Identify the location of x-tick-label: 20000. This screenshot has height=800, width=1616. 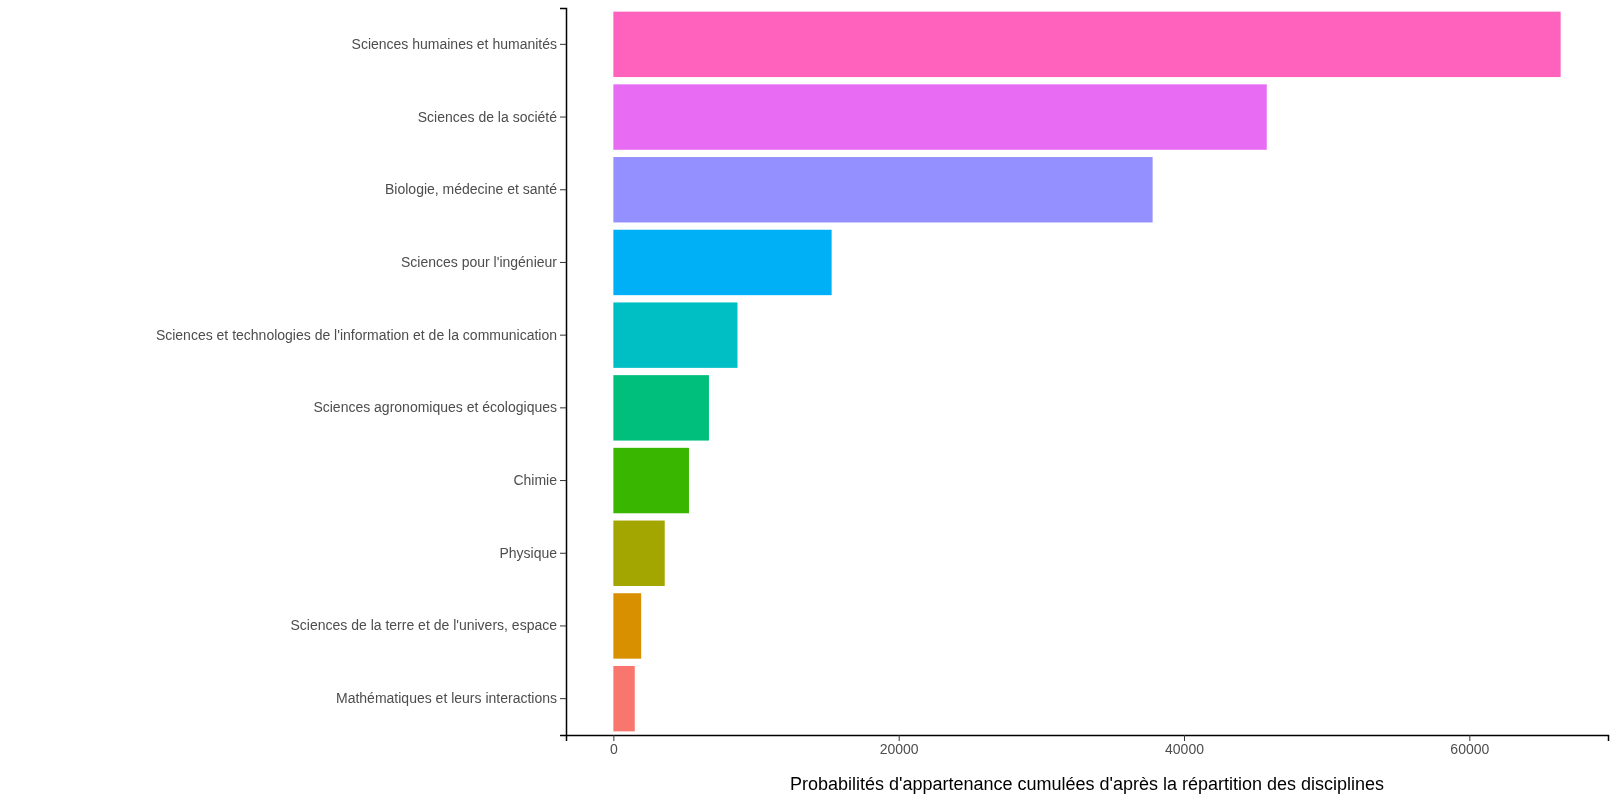
(899, 748).